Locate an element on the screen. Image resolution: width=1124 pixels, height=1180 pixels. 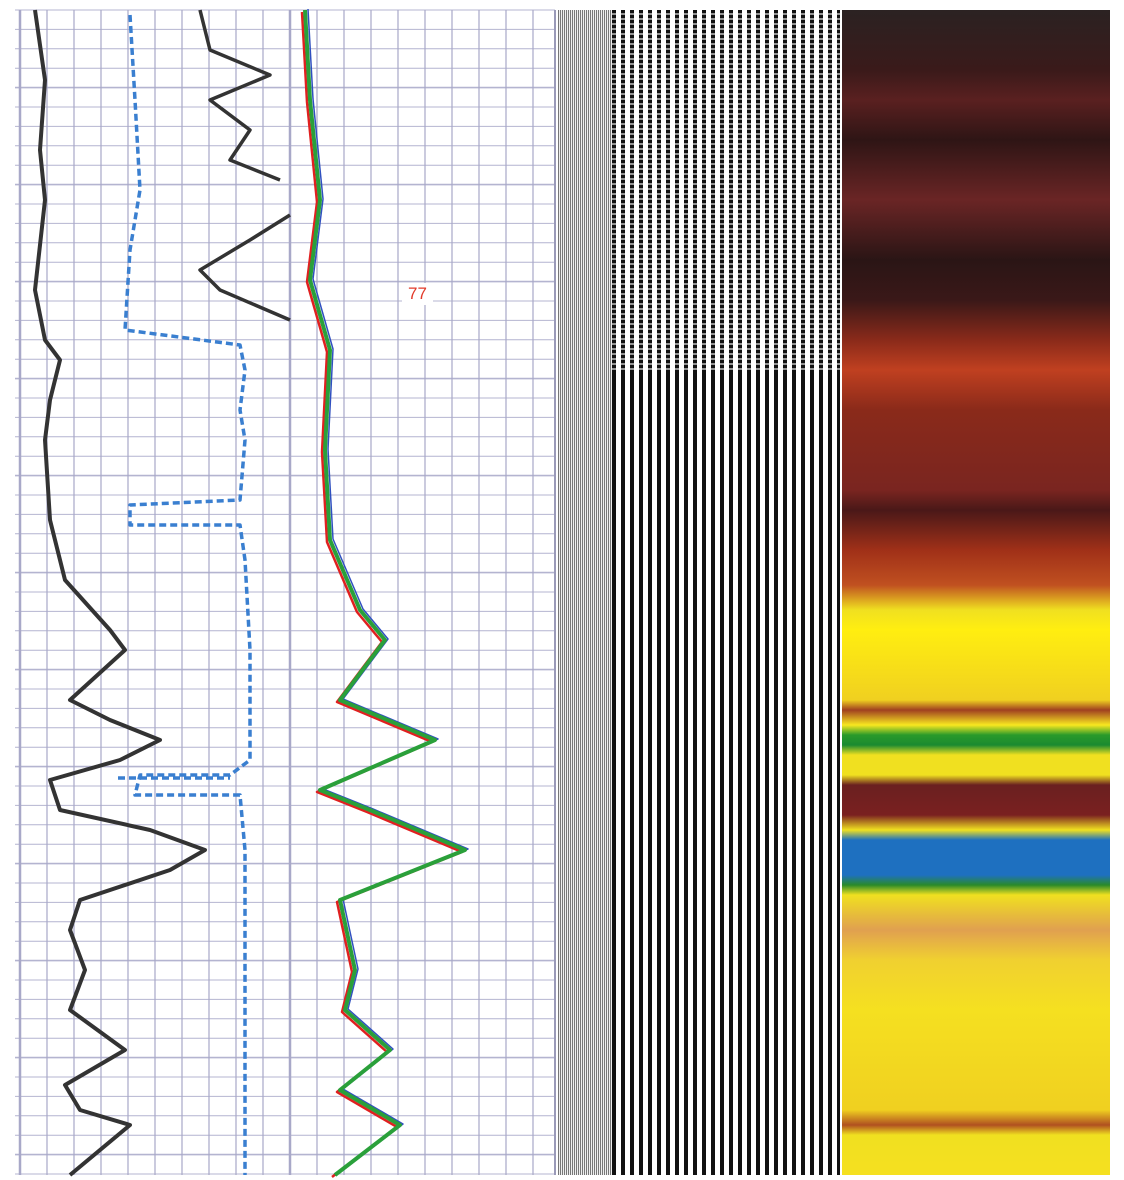
depth-label: 77 is located at coordinates (417, 294).